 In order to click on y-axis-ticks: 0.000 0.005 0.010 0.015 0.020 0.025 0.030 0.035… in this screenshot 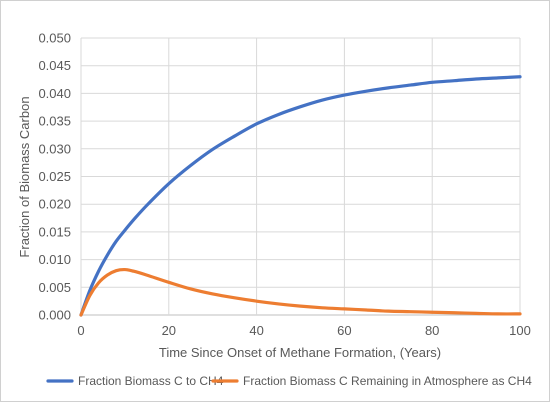, I will do `click(54, 177)`.